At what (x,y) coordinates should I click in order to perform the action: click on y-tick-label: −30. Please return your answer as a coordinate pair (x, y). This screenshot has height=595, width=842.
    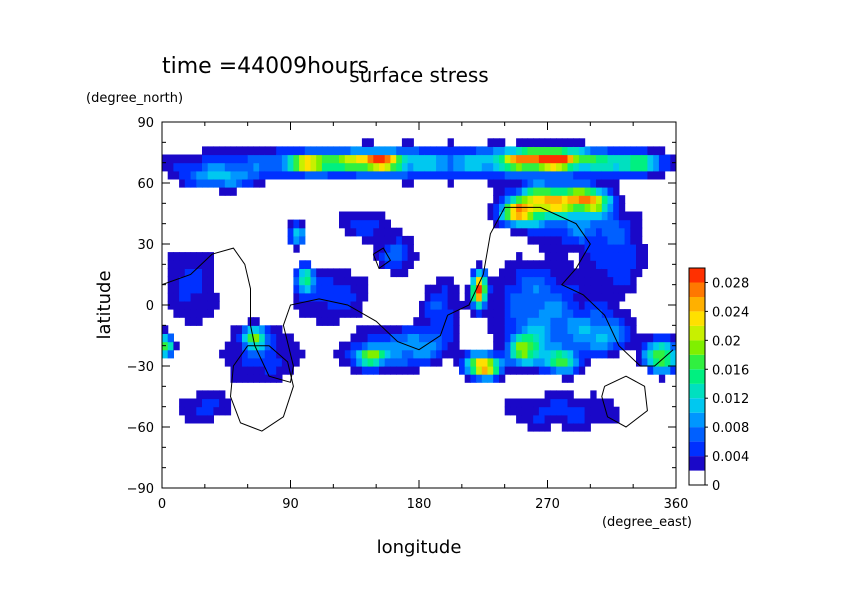
    Looking at the image, I should click on (140, 367).